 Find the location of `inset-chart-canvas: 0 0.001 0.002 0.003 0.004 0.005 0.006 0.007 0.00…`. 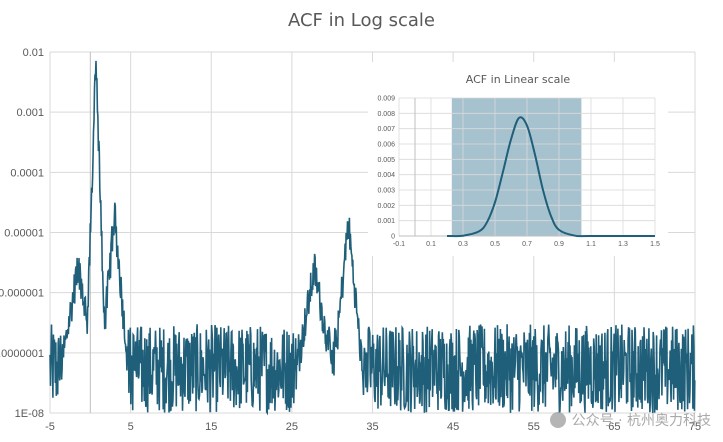

inset-chart-canvas: 0 0.001 0.002 0.003 0.004 0.005 0.006 0.007 0.00… is located at coordinates (518, 172).